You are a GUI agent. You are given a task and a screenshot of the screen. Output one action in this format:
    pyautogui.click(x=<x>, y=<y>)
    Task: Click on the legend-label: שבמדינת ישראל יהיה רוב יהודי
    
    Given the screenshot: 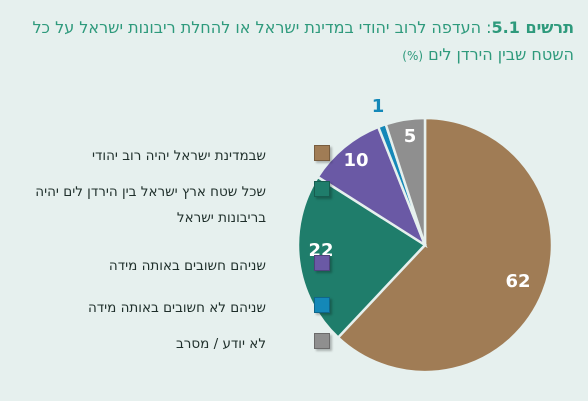 What is the action you would take?
    pyautogui.click(x=179, y=156)
    